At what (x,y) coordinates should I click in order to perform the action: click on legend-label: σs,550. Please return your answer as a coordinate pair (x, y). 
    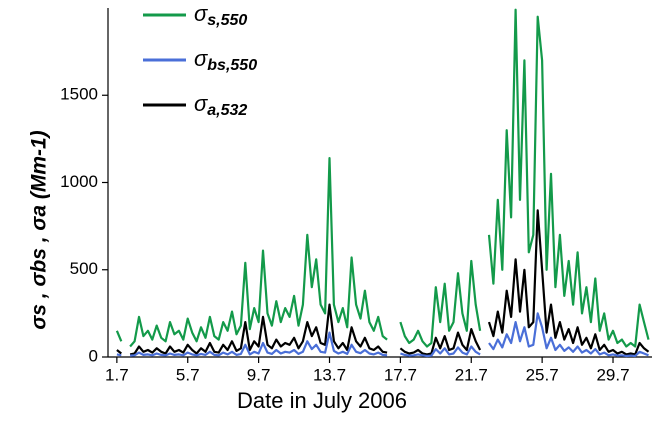
    Looking at the image, I should click on (220, 15).